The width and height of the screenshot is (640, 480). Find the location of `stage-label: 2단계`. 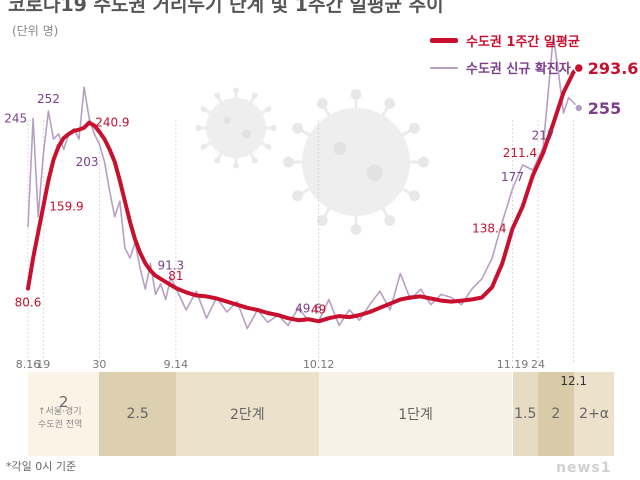

stage-label: 2단계 is located at coordinates (247, 415).